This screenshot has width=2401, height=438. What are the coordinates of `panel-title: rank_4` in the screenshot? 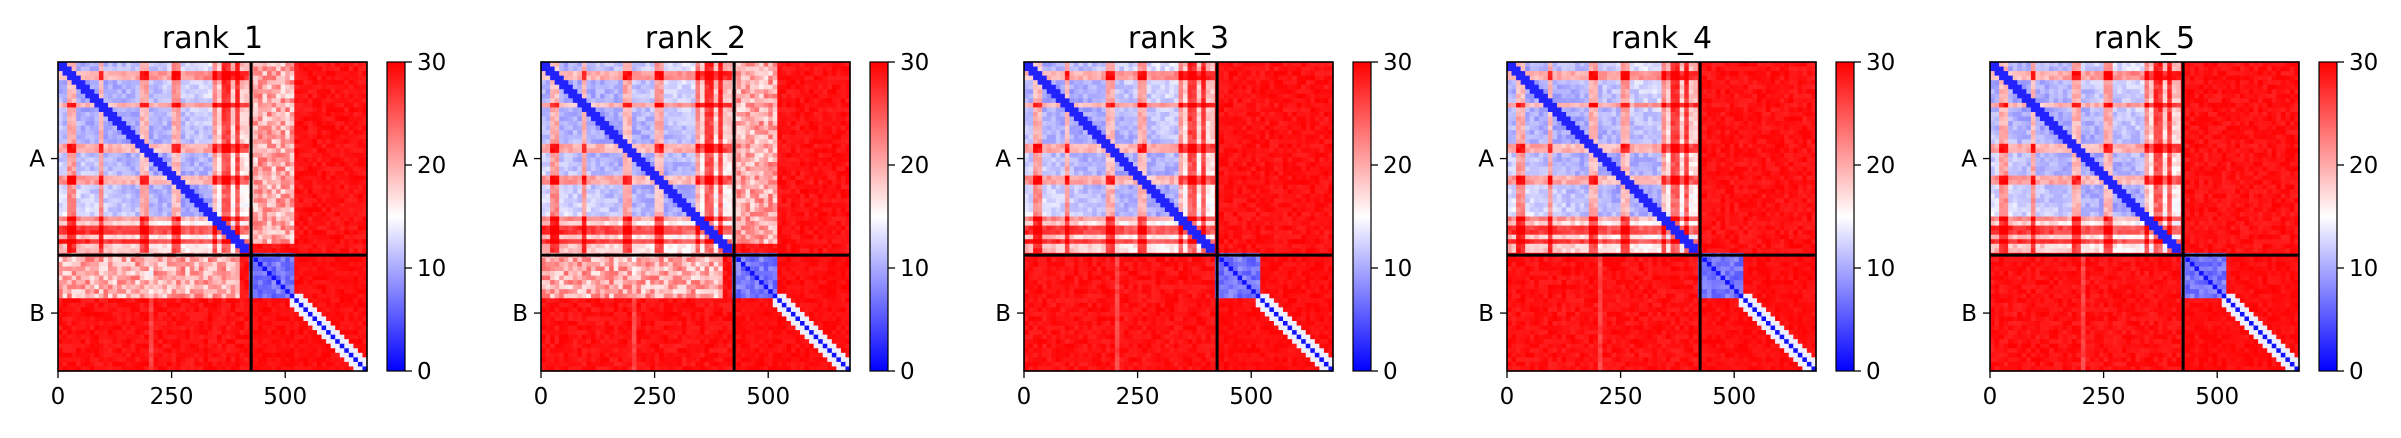 It's located at (1661, 38).